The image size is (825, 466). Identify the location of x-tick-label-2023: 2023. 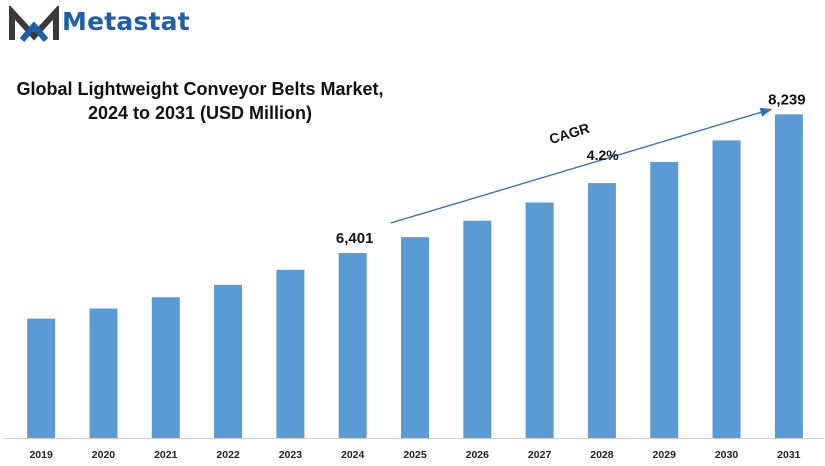
(291, 455).